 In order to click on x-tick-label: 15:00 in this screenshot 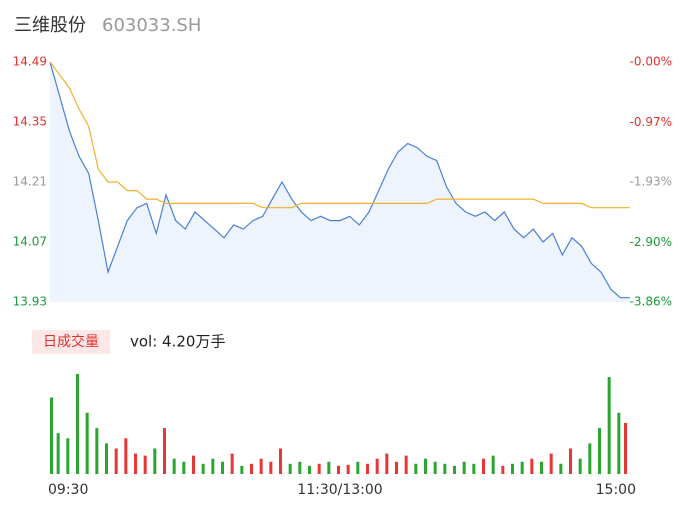, I will do `click(616, 490)`.